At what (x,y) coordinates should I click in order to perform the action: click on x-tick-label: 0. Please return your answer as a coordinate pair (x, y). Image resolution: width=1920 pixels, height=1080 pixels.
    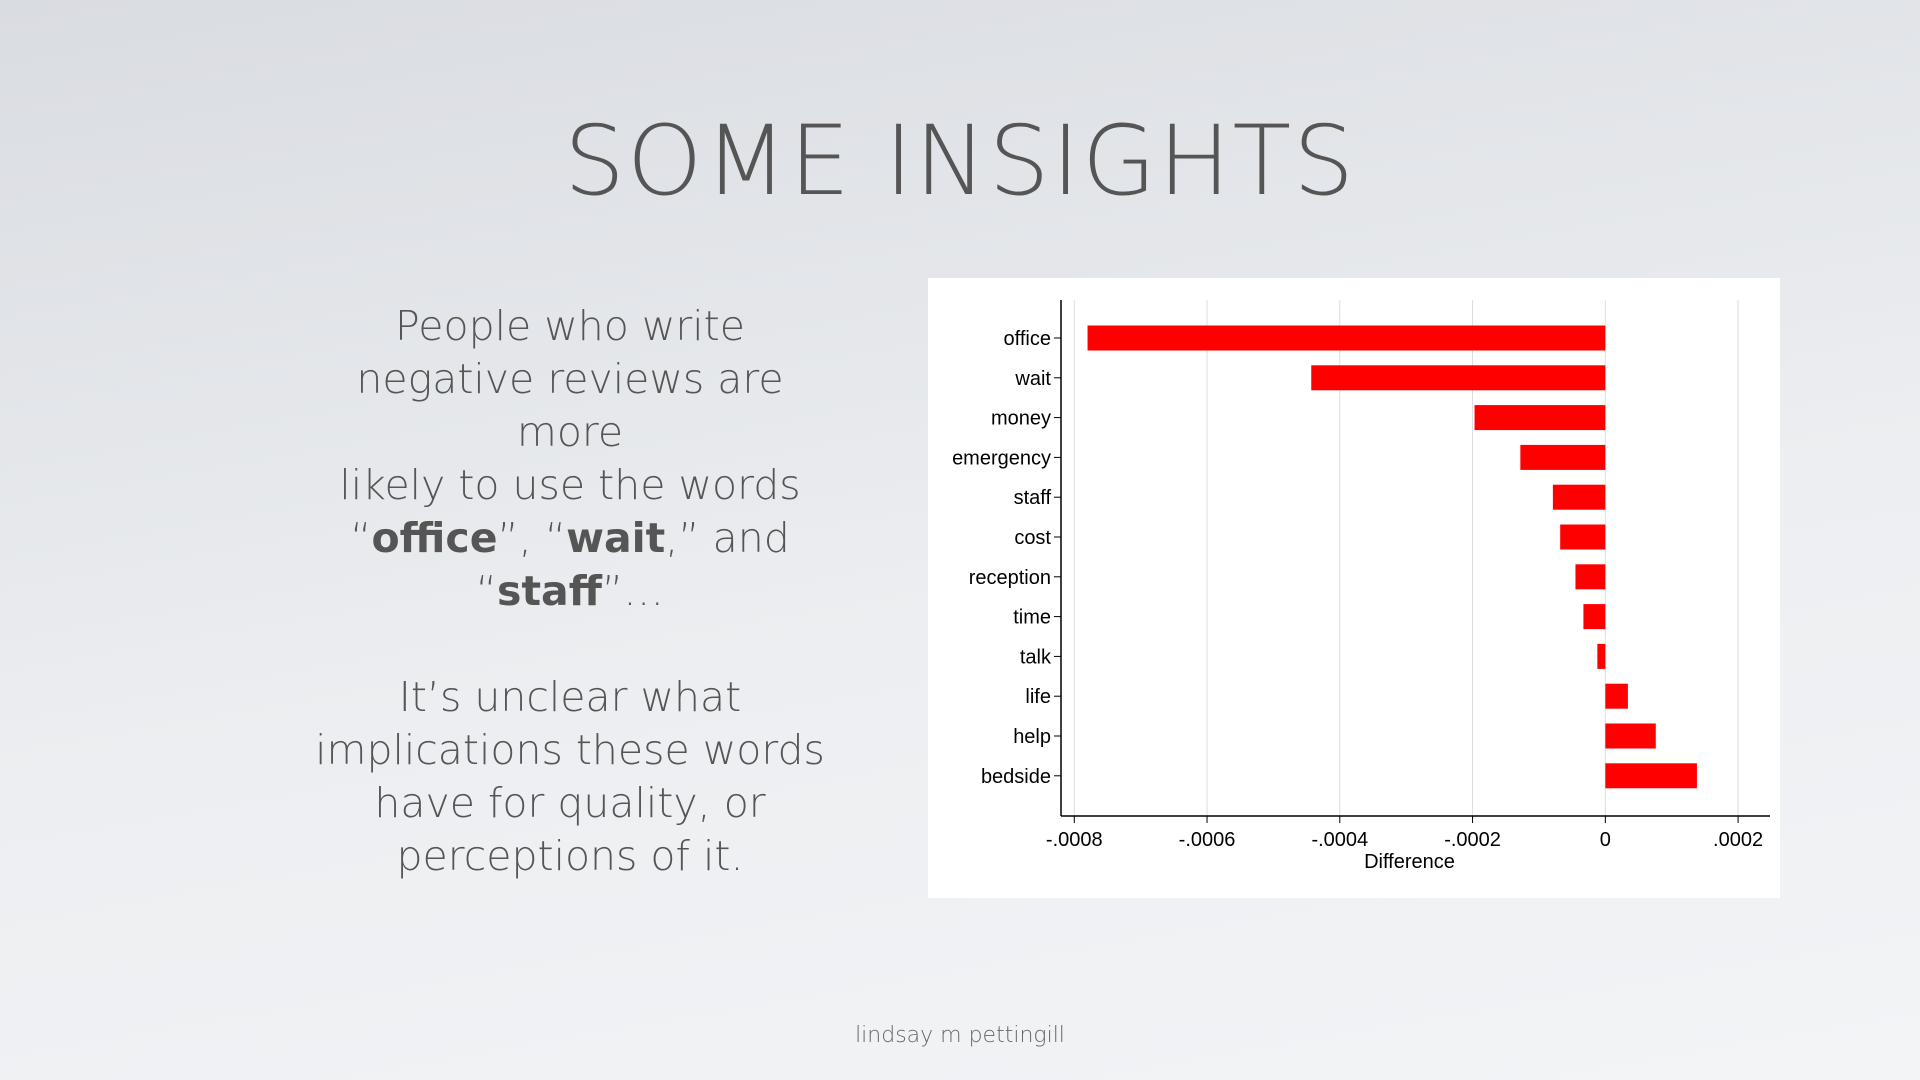
    Looking at the image, I should click on (1605, 840).